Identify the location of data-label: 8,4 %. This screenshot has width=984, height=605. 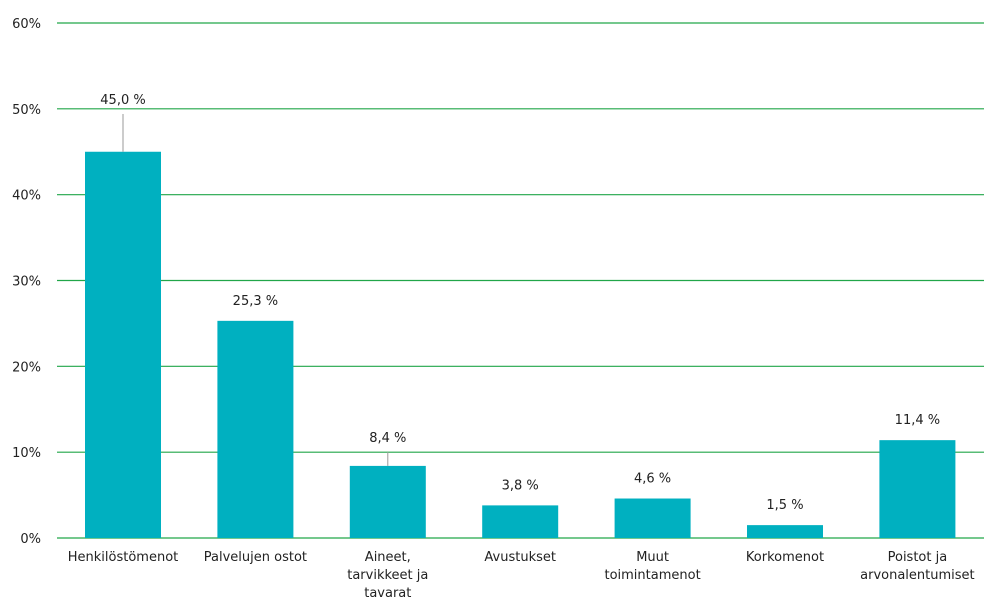
(387, 438).